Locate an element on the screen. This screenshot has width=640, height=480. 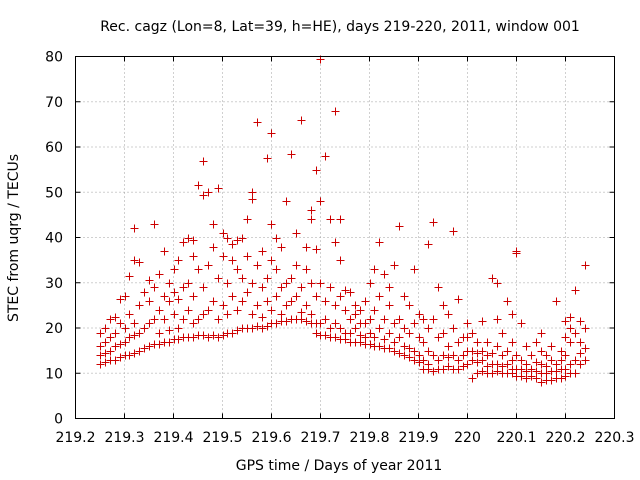
y-axis-label: STEC from uqrg / TECUs is located at coordinates (14, 238).